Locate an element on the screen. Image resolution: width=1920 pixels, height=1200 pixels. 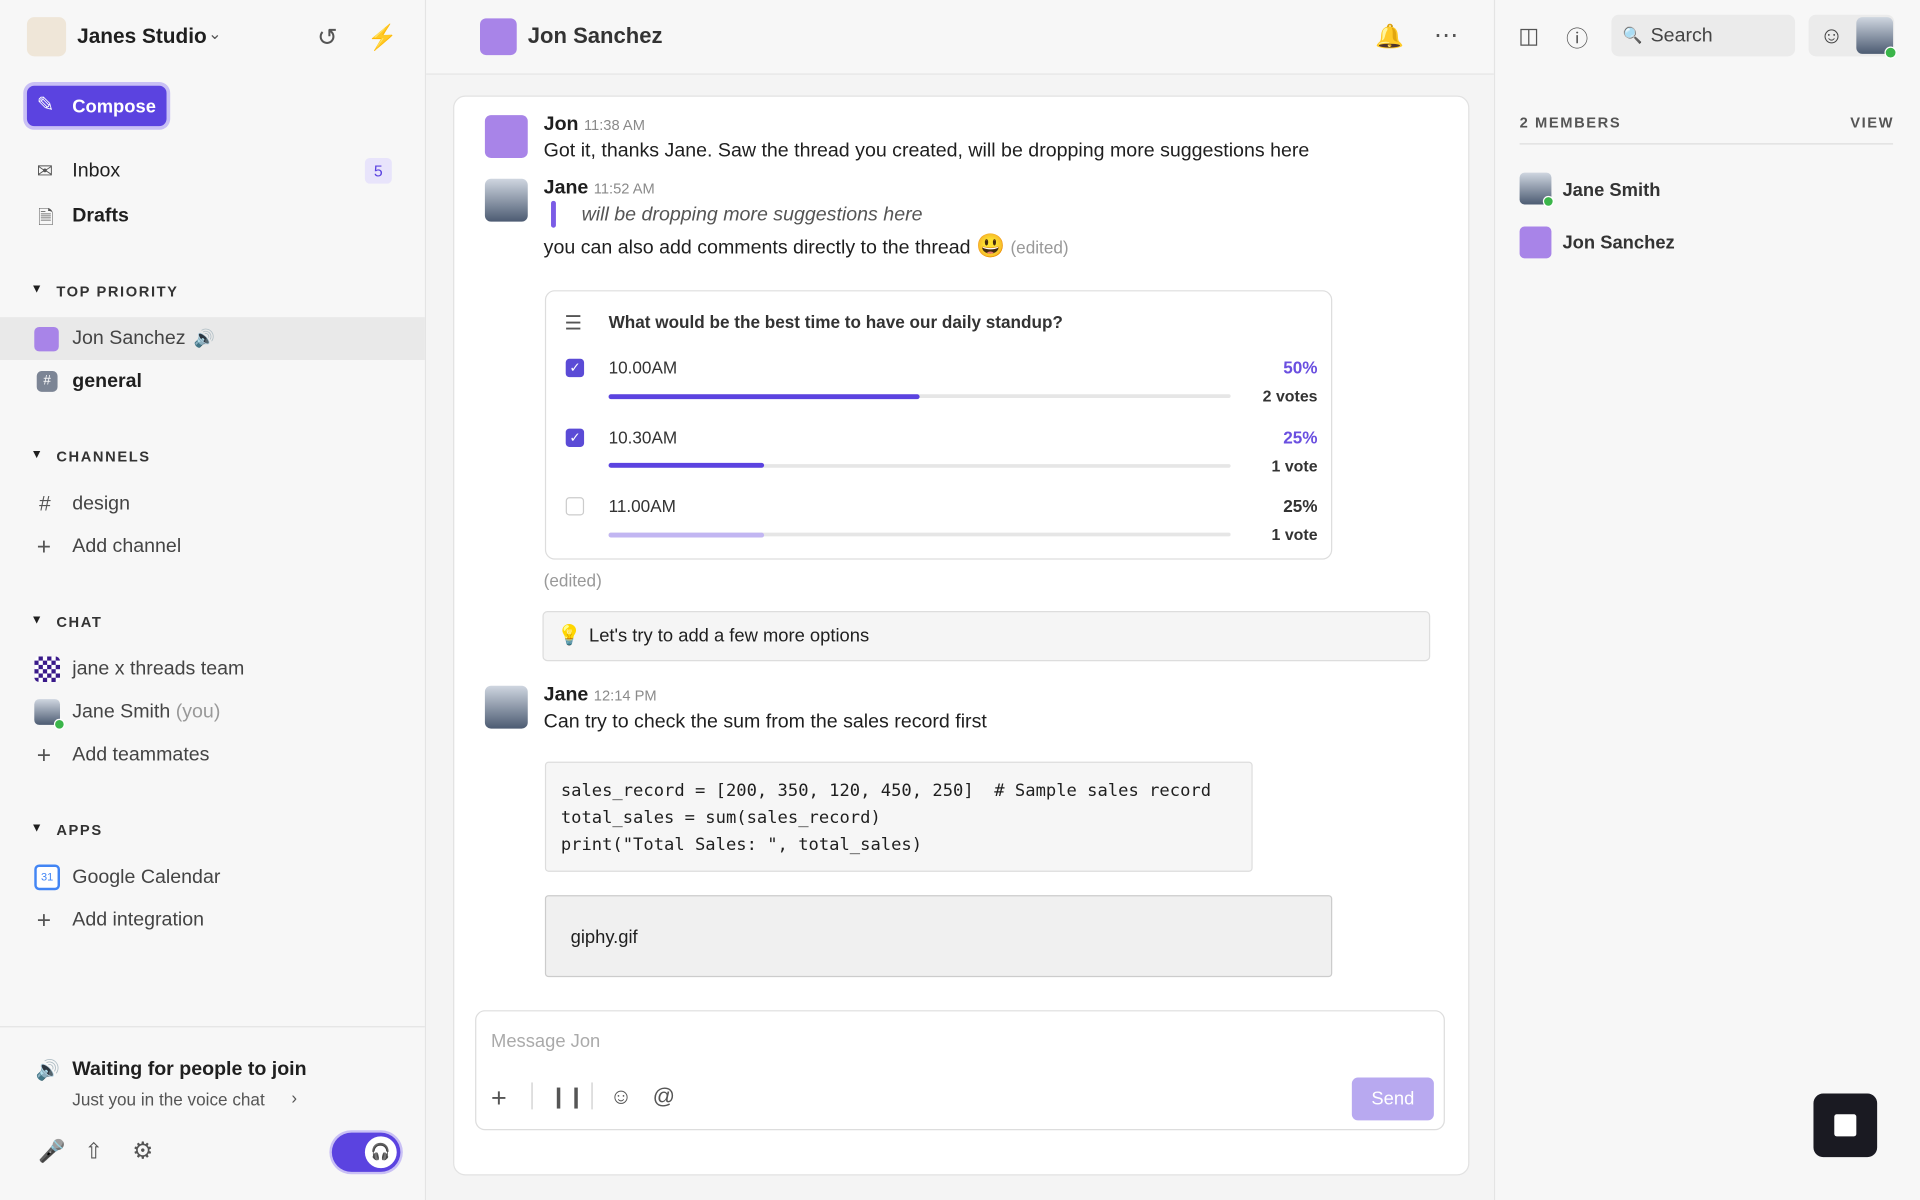
poll-bar is located at coordinates (686, 535).